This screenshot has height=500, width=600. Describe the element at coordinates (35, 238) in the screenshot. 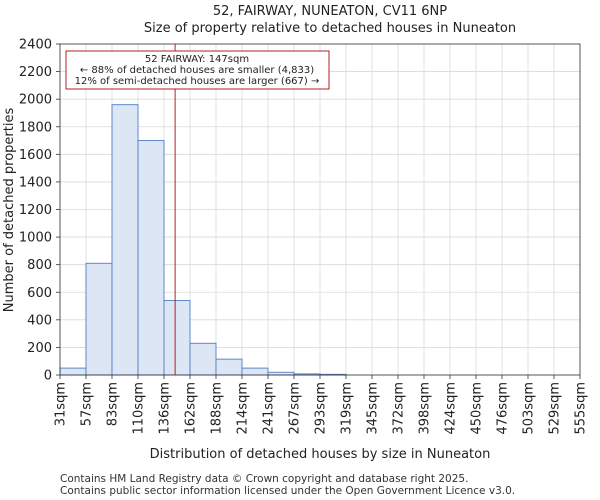

I see `y-tick-label: 1000` at that location.